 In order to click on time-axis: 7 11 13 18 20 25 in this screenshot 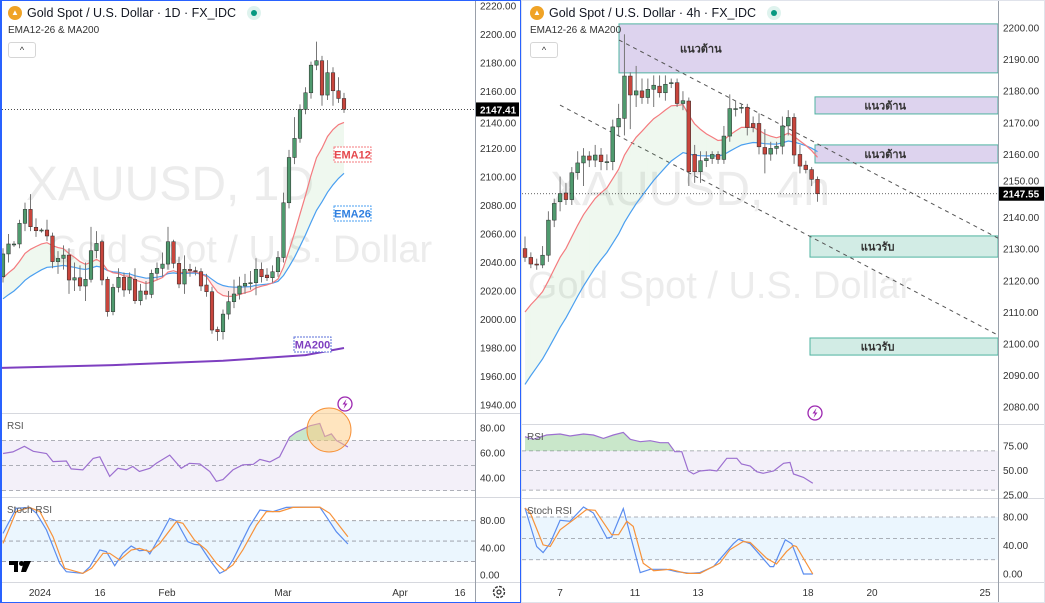, I will do `click(774, 593)`.